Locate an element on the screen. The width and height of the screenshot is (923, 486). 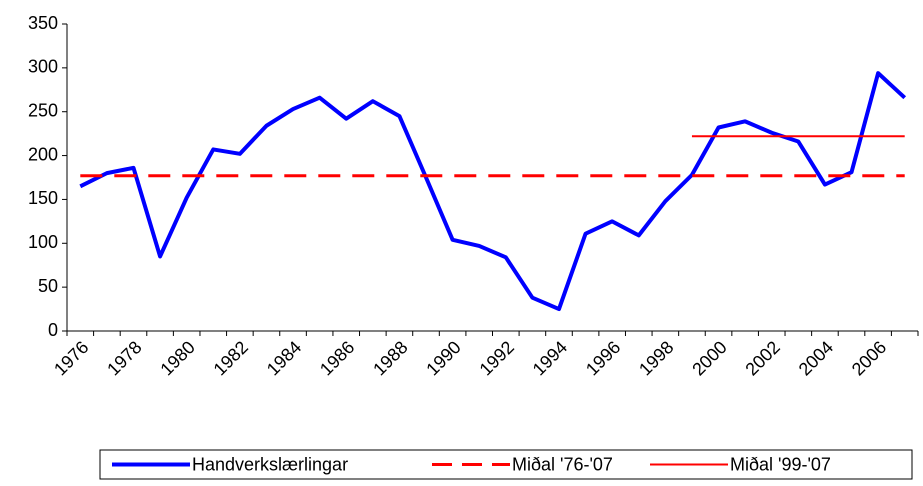
legend-label: Miðal '76-'07 is located at coordinates (562, 464).